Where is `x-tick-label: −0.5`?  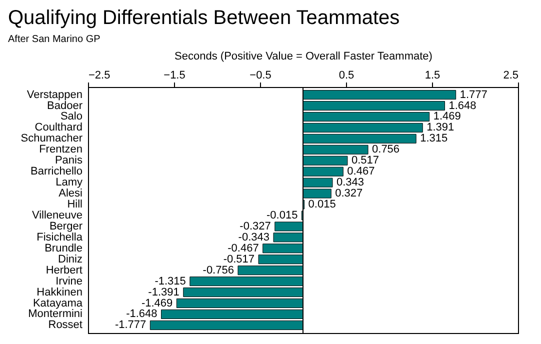
x-tick-label: −0.5 is located at coordinates (261, 76).